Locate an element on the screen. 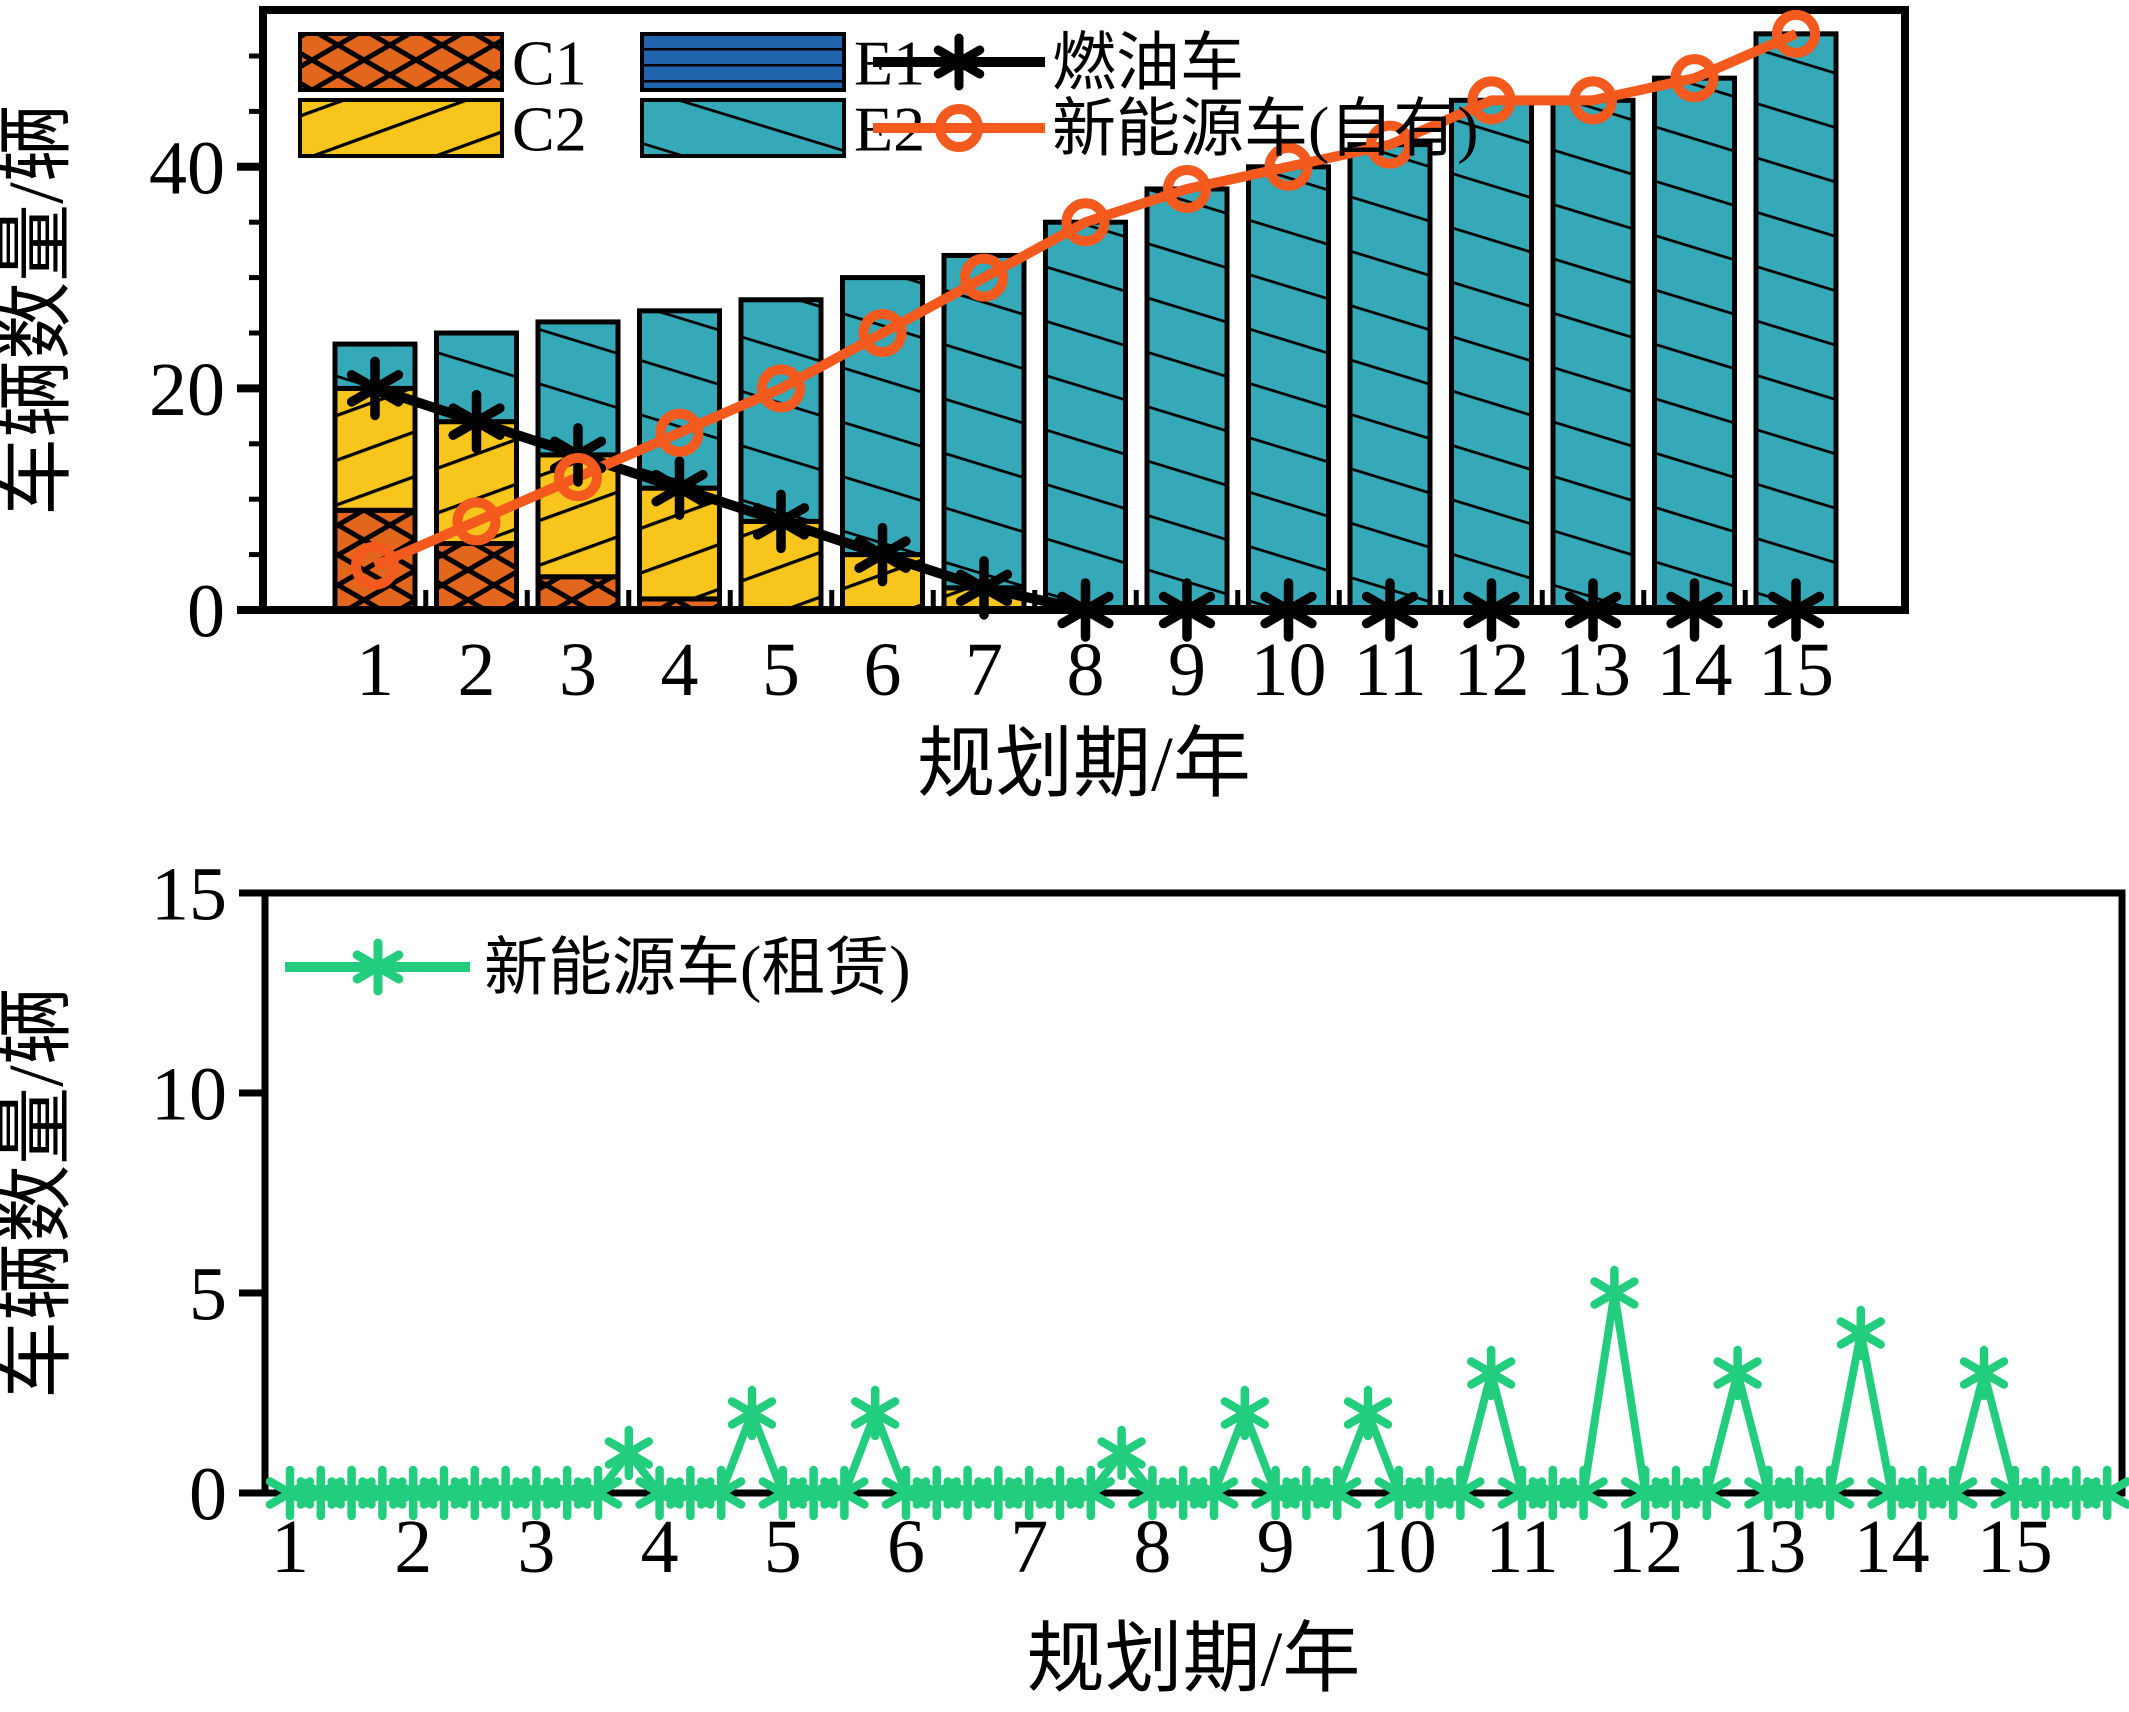 This screenshot has width=2129, height=1712. bar-segment-e2-year15 is located at coordinates (1796, 322).